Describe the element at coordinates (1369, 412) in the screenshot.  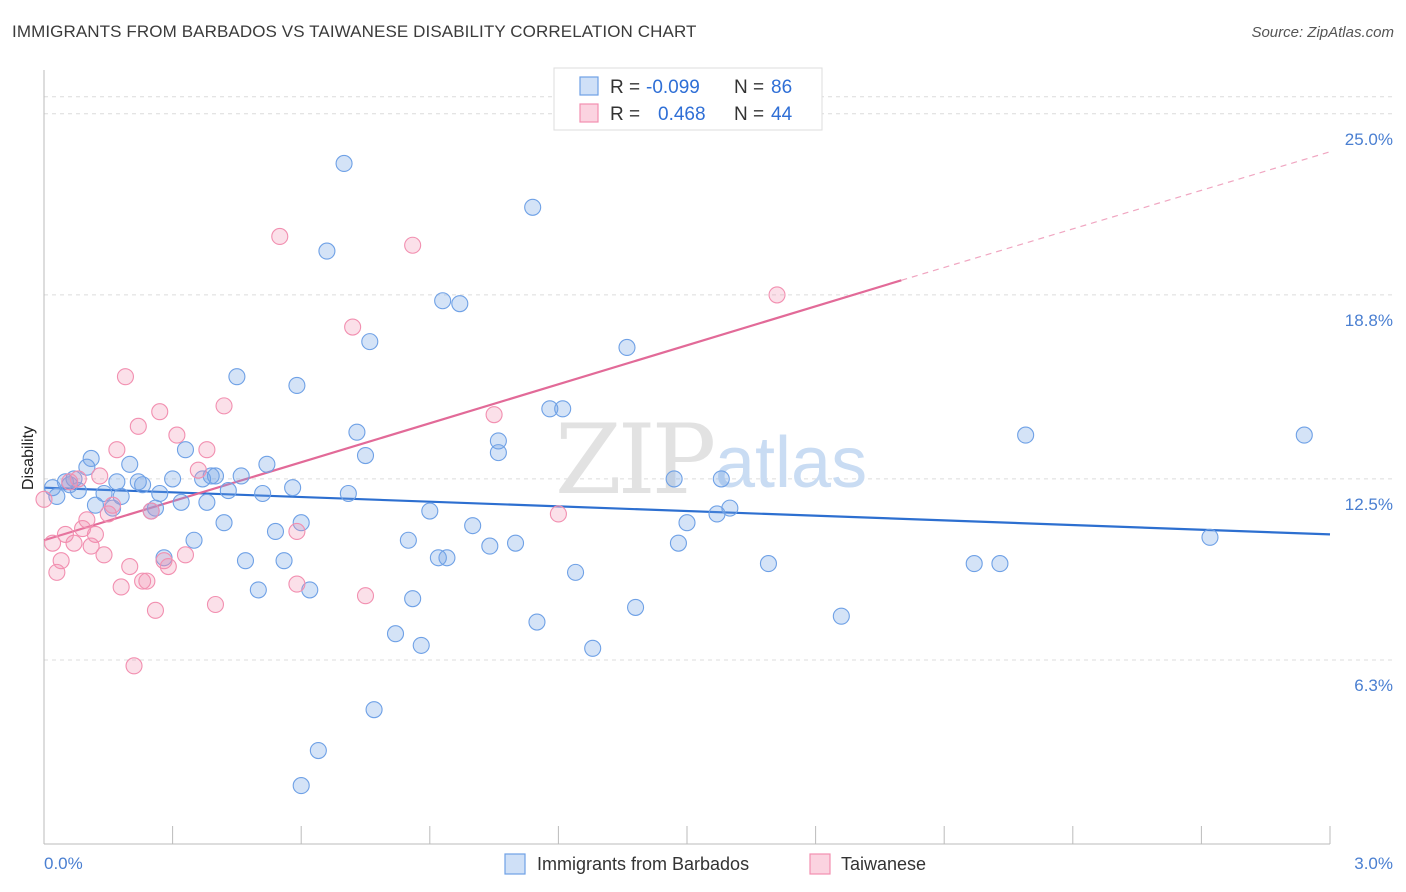
I see `y-tick-labels: 6.3% 12.5% 18.8% 25.0%` at that location.